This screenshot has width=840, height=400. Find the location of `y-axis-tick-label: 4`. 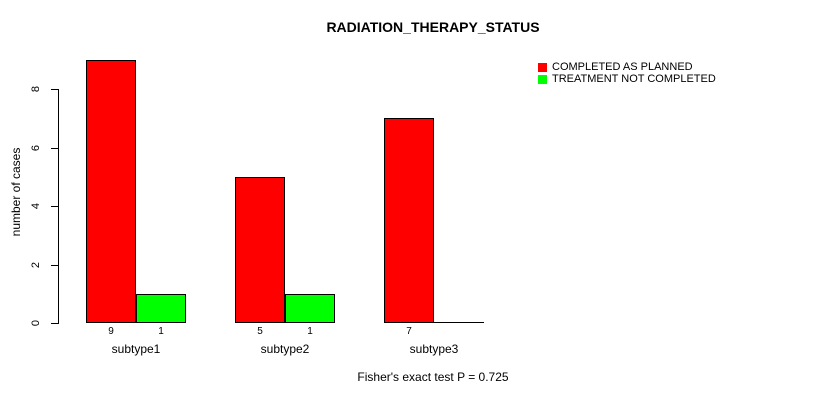

y-axis-tick-label: 4 is located at coordinates (36, 206).